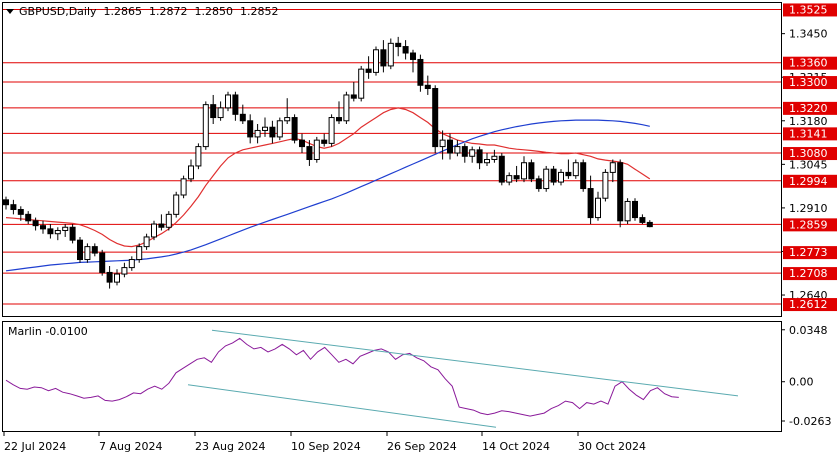 The width and height of the screenshot is (840, 459). What do you see at coordinates (475, 363) in the screenshot?
I see `oscillator-trendline-upper` at bounding box center [475, 363].